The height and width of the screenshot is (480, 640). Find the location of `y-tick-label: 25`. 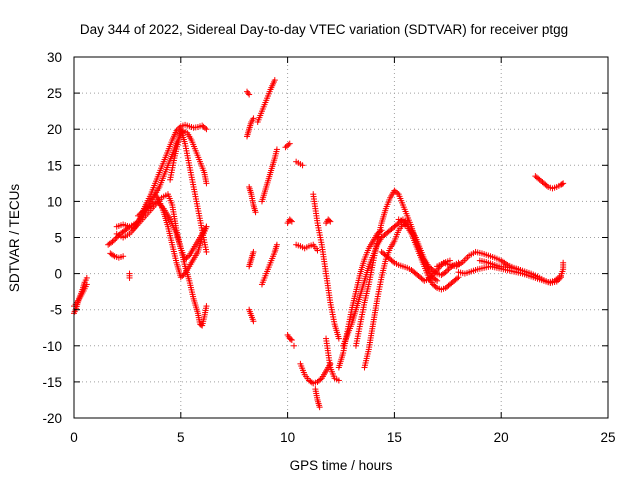

y-tick-label: 25 is located at coordinates (54, 93).